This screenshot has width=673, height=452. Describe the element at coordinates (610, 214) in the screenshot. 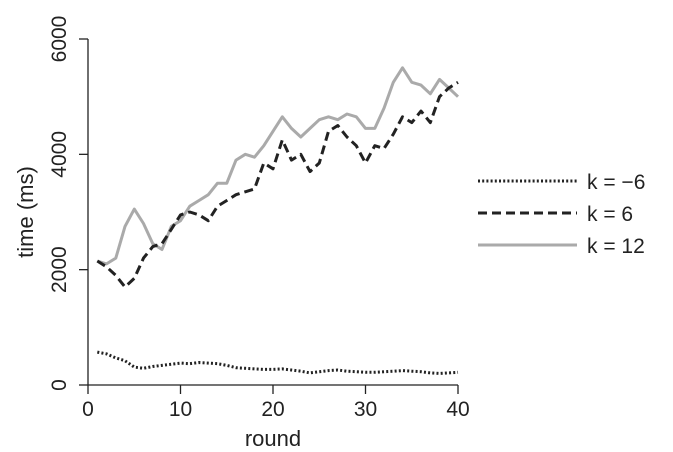

I see `legend-label-2: k = 6` at that location.